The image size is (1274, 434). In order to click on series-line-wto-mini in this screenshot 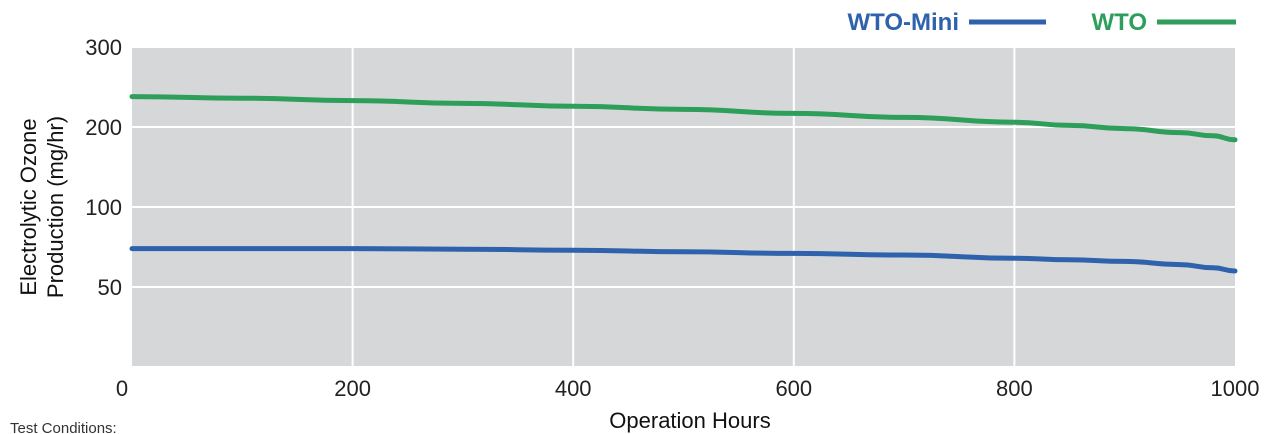, I will do `click(683, 260)`.